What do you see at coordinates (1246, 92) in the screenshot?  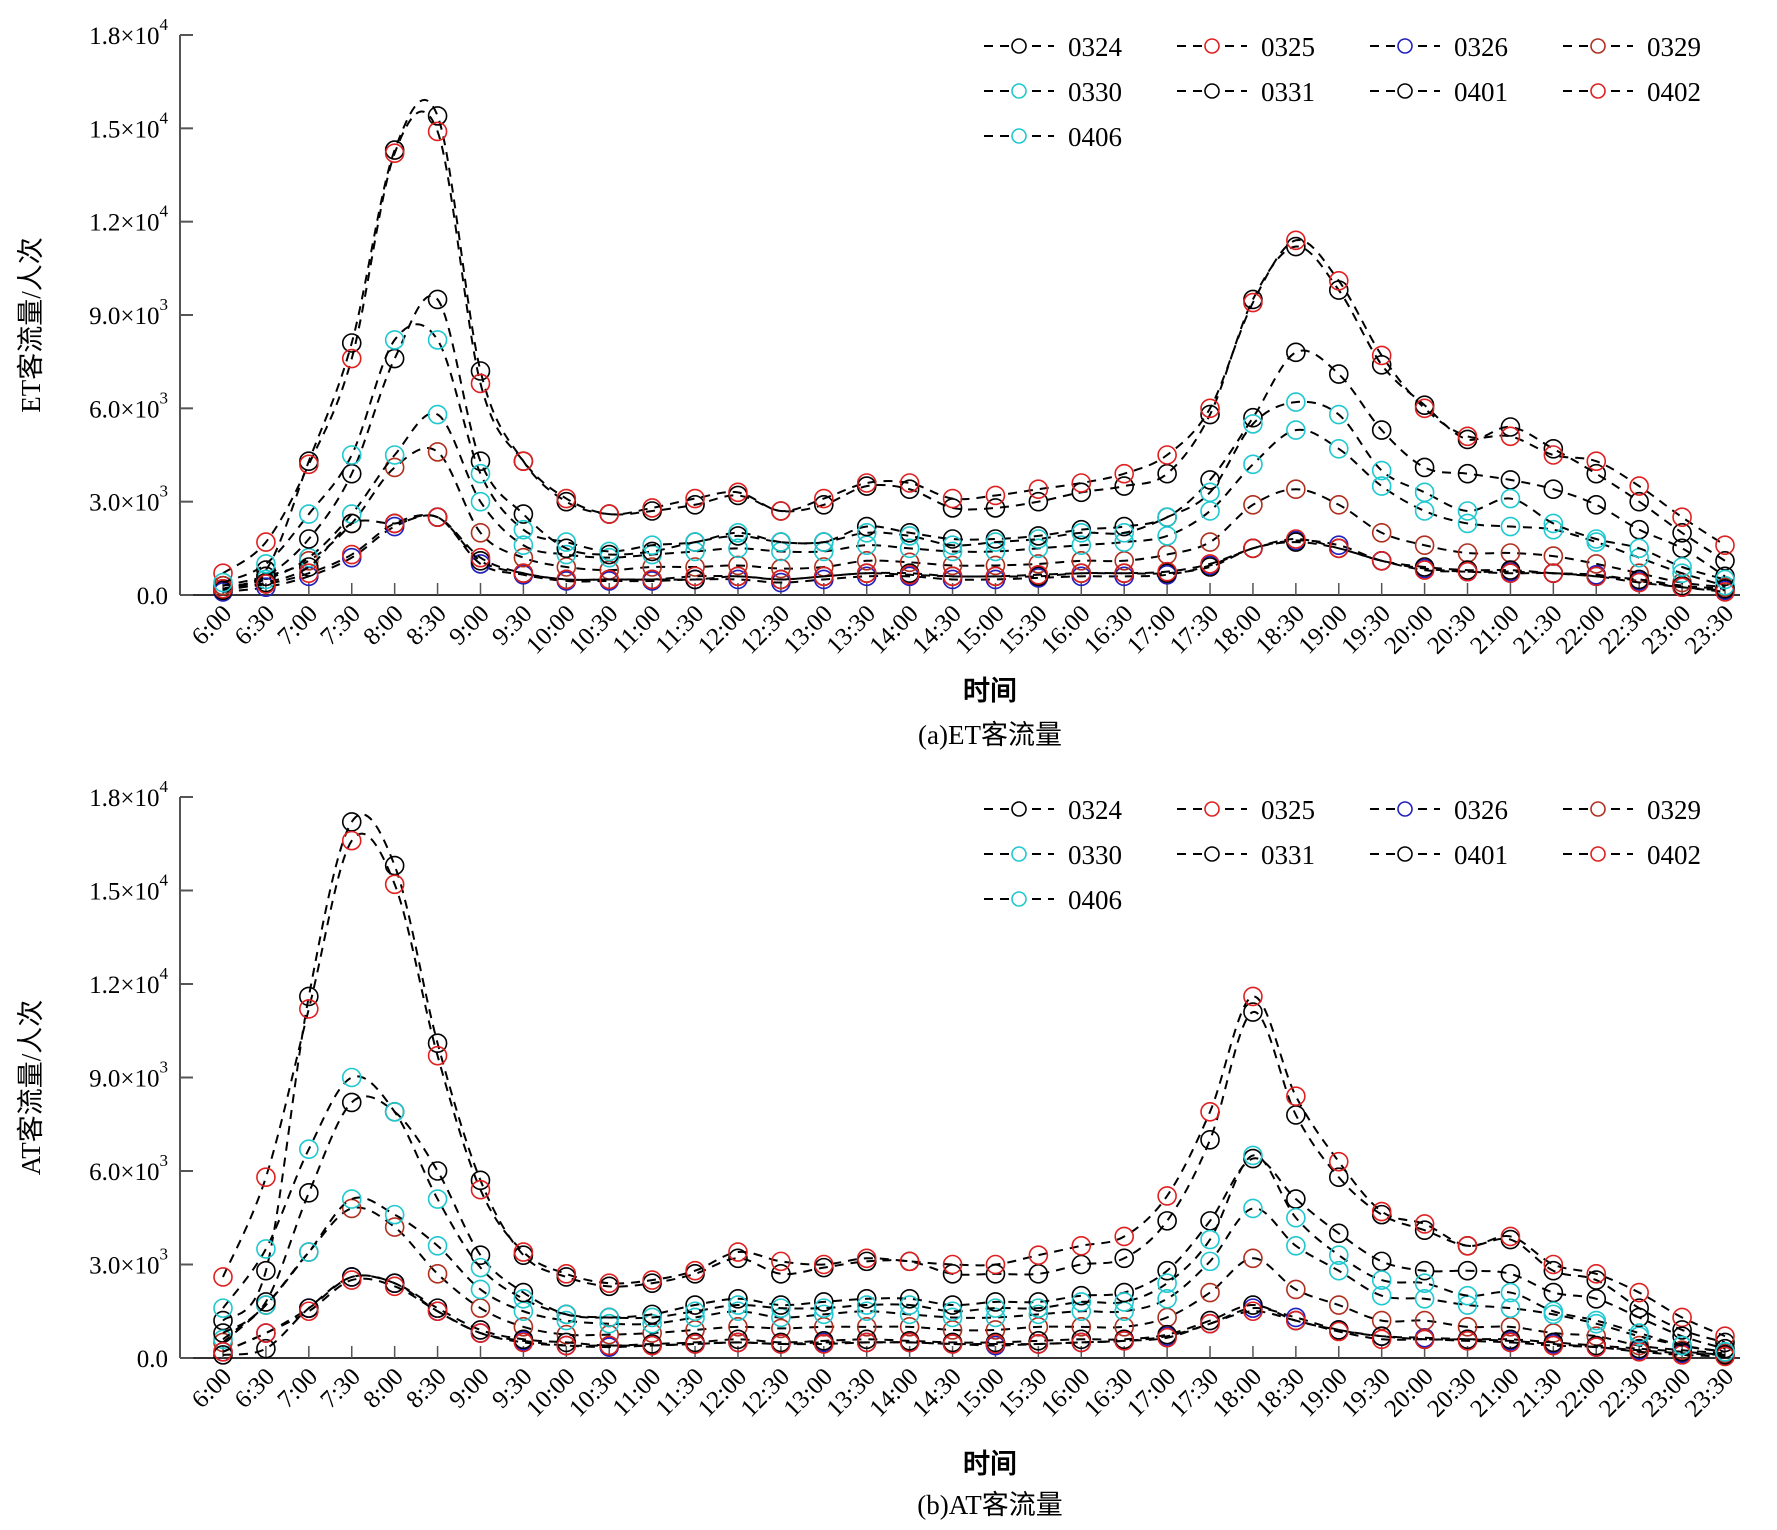 I see `legend-item-0331: 0331` at bounding box center [1246, 92].